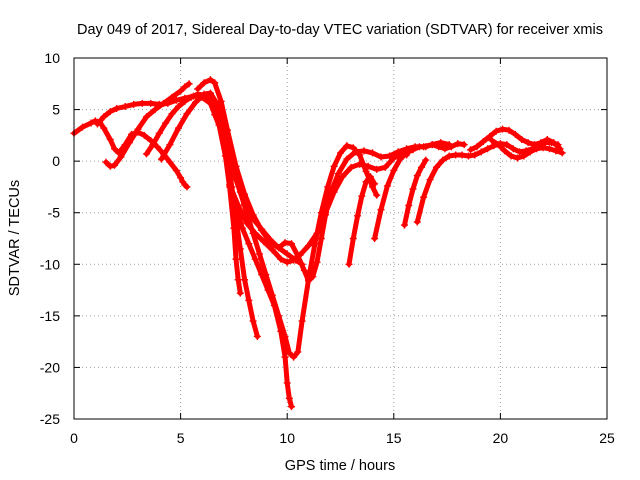  What do you see at coordinates (56, 161) in the screenshot?
I see `y-tick-label: 0` at bounding box center [56, 161].